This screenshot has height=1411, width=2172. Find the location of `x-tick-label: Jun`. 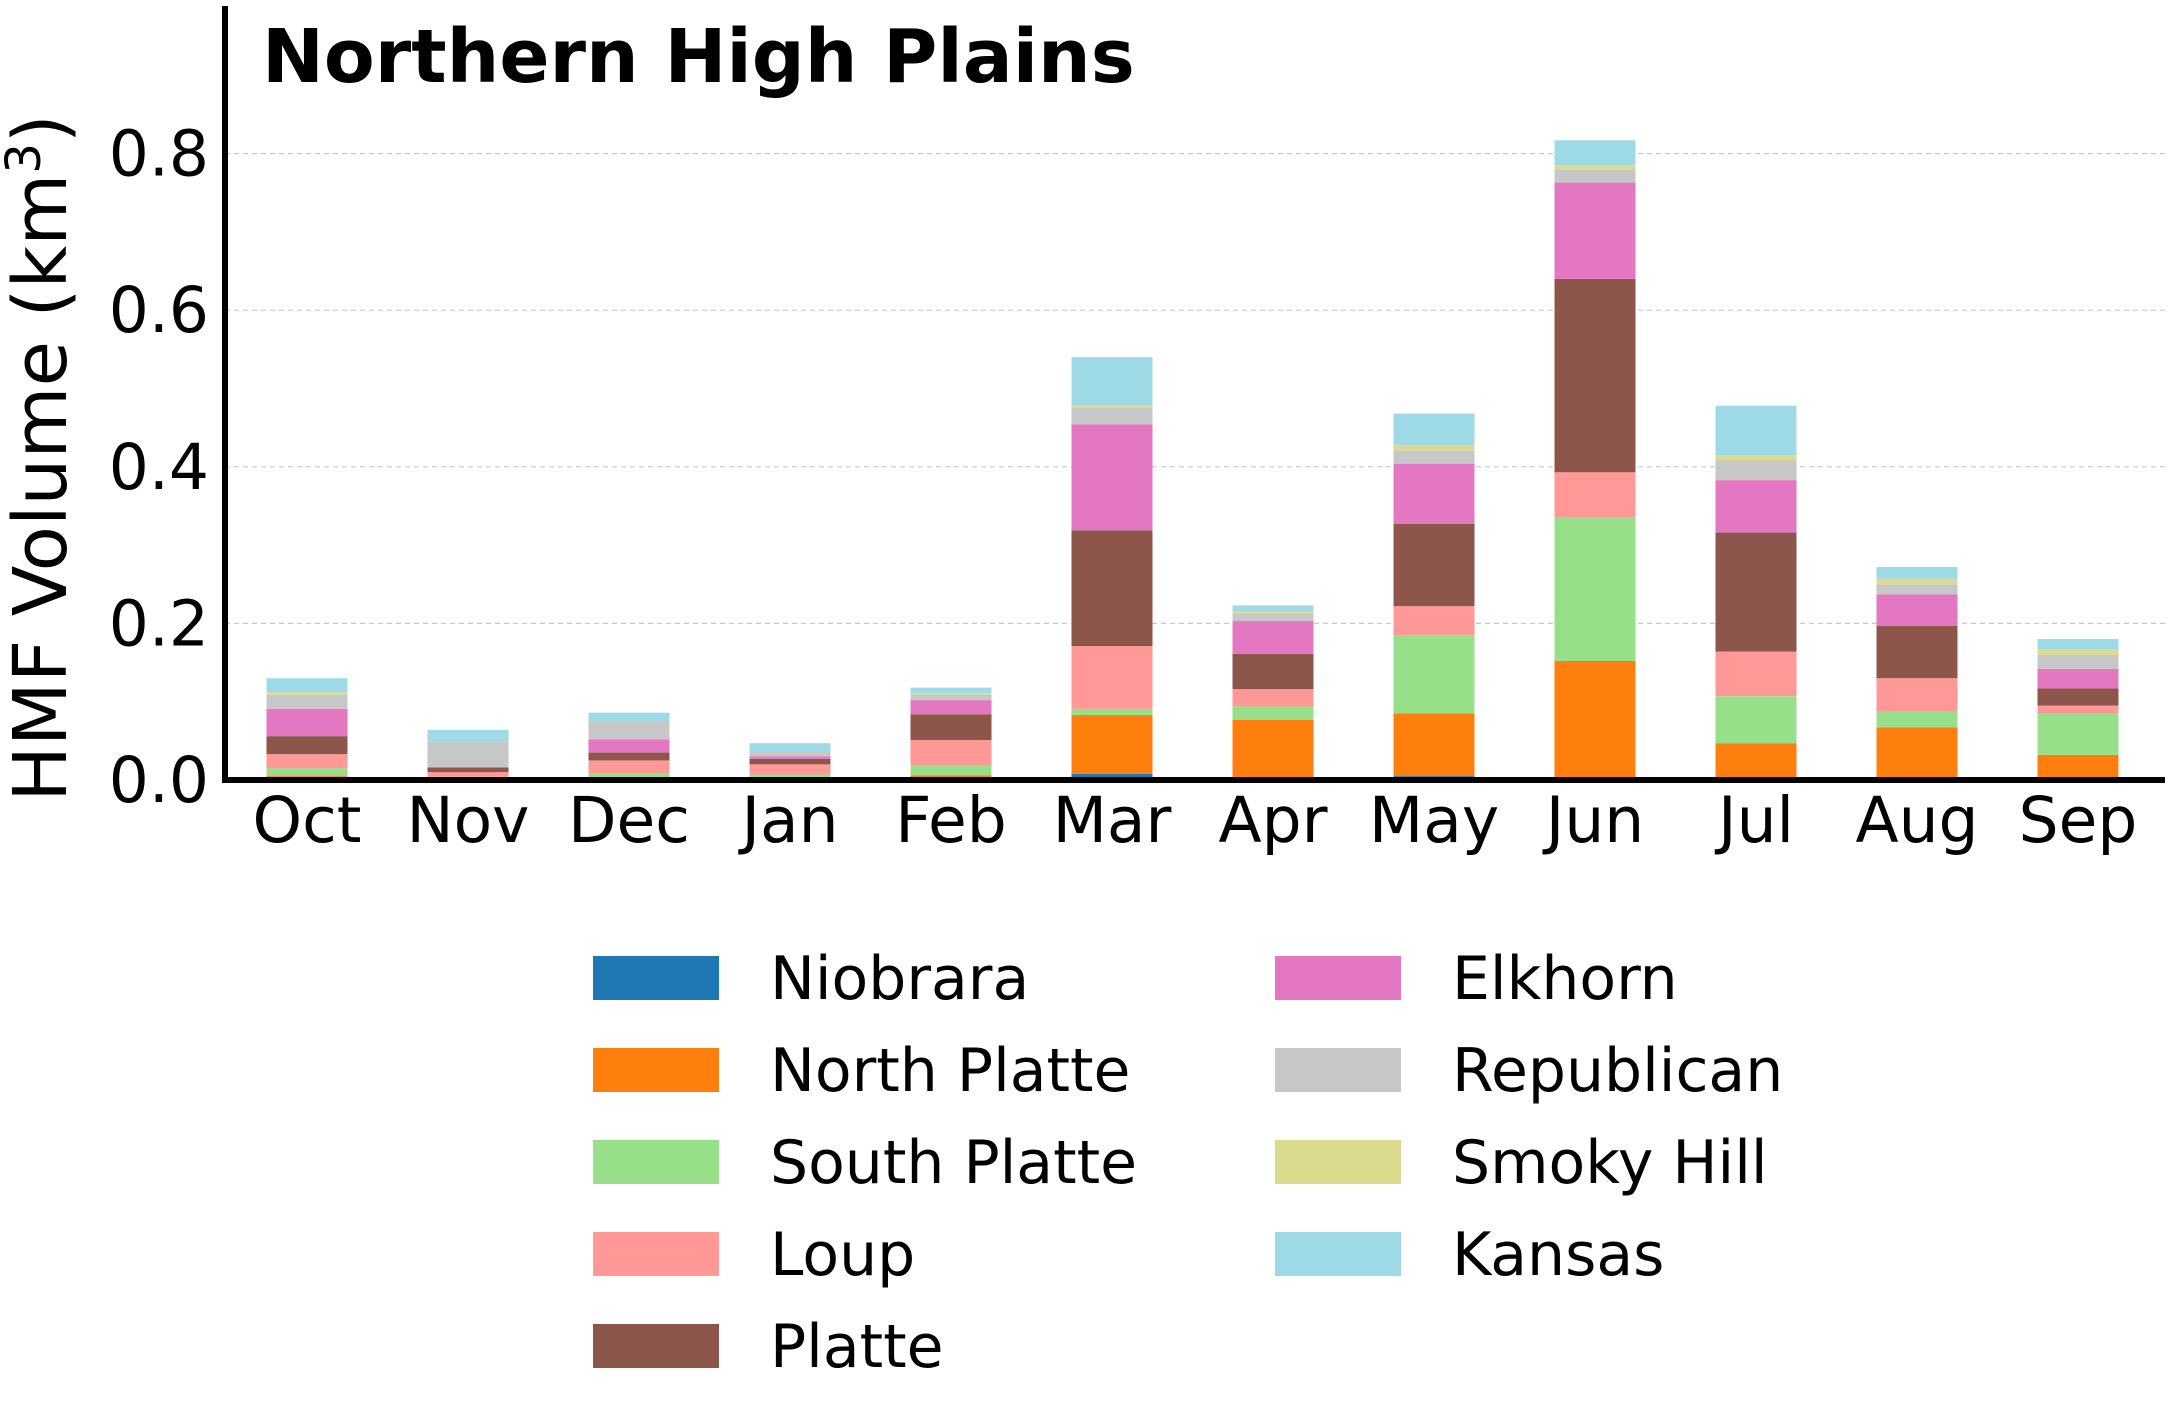

x-tick-label: Jun is located at coordinates (1593, 820).